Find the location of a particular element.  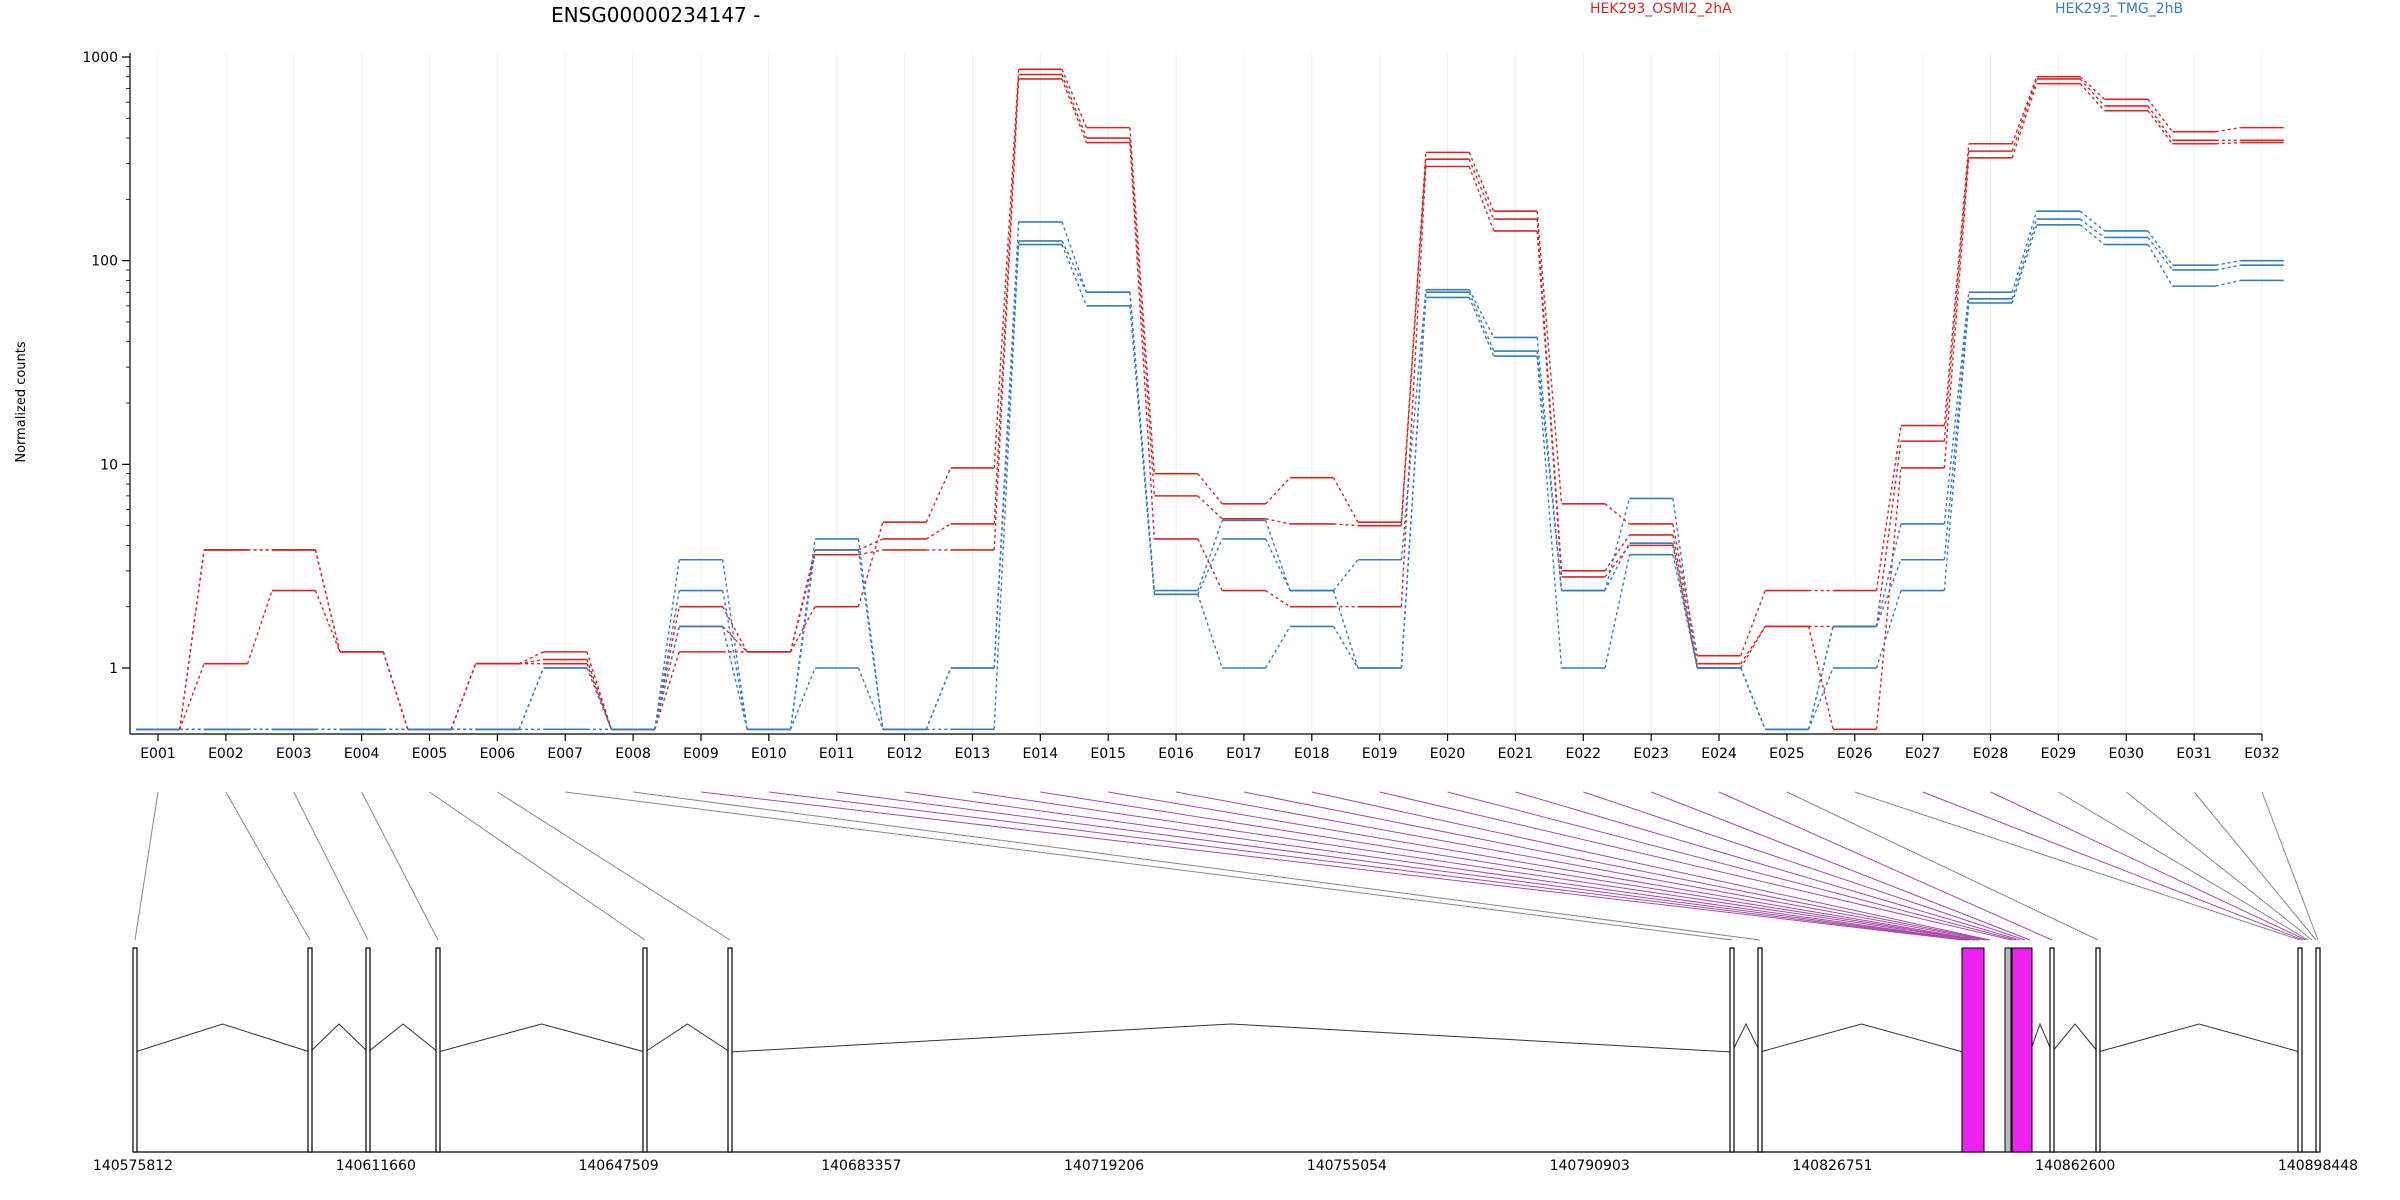

x-tick-label: E029 is located at coordinates (2059, 754).